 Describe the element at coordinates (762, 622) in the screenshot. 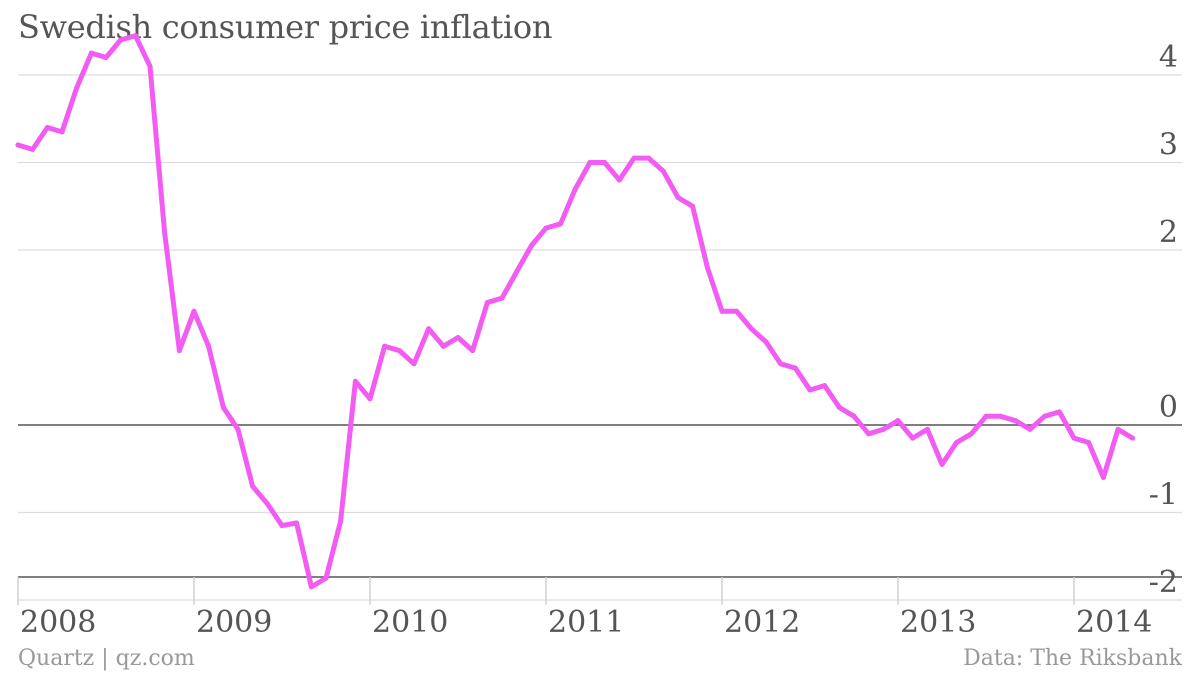

I see `x-tick-label: 2012` at that location.